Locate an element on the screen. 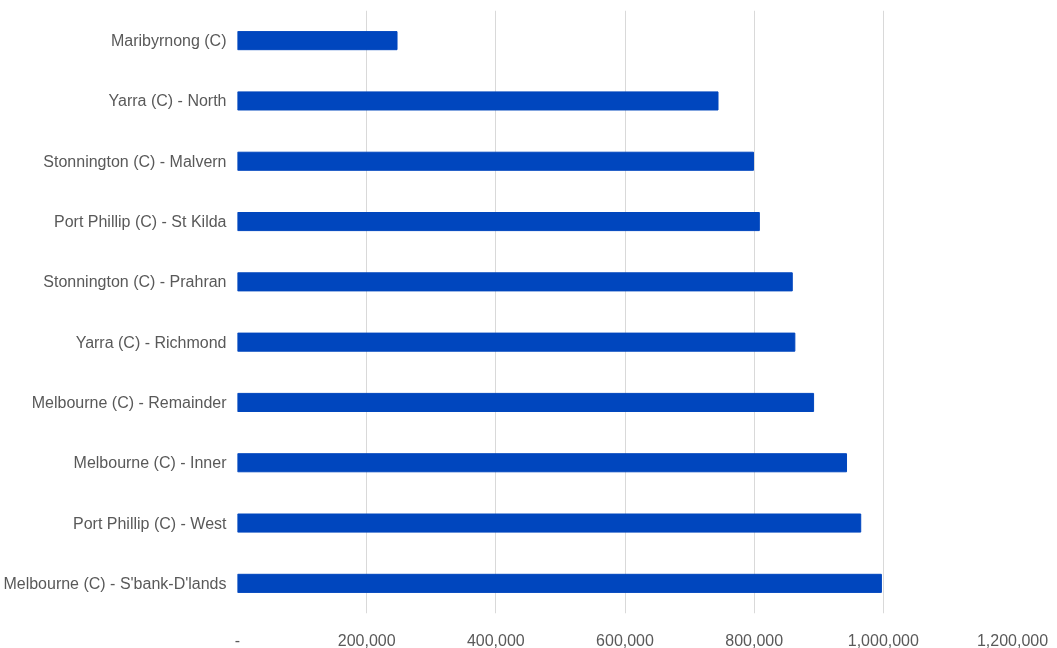 The image size is (1057, 648). y-tick-label: Melbourne (C) - Remainder is located at coordinates (129, 402).